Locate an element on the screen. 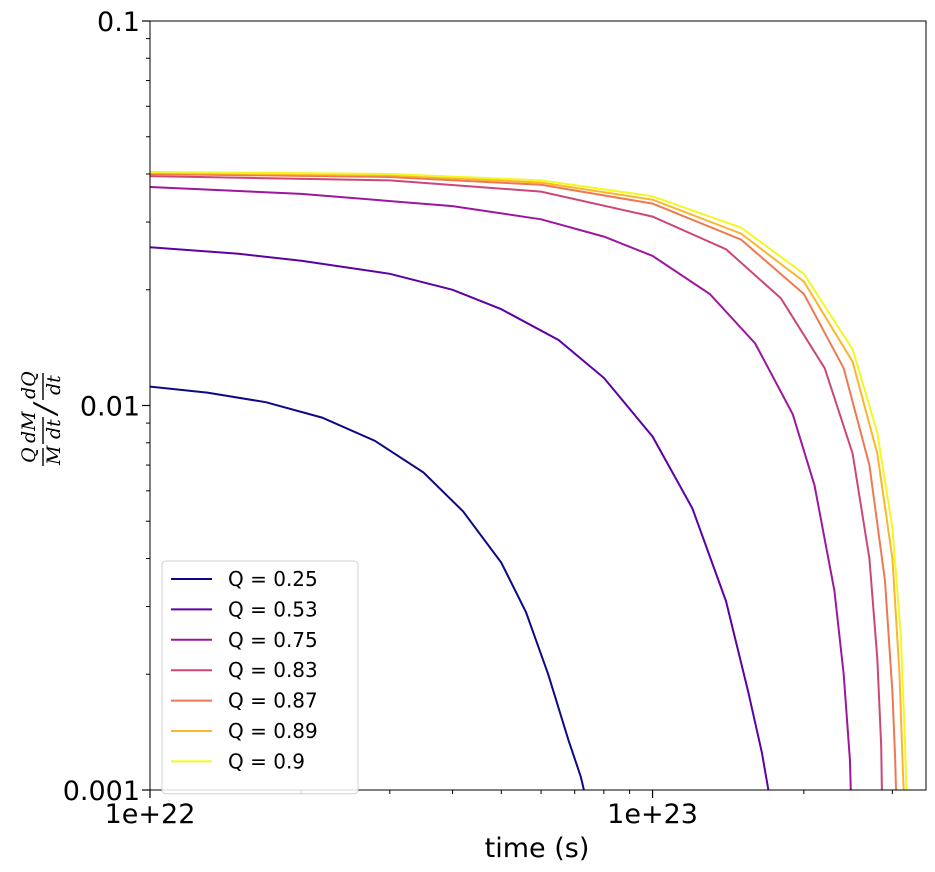 The image size is (935, 872). legend-box is located at coordinates (260, 677).